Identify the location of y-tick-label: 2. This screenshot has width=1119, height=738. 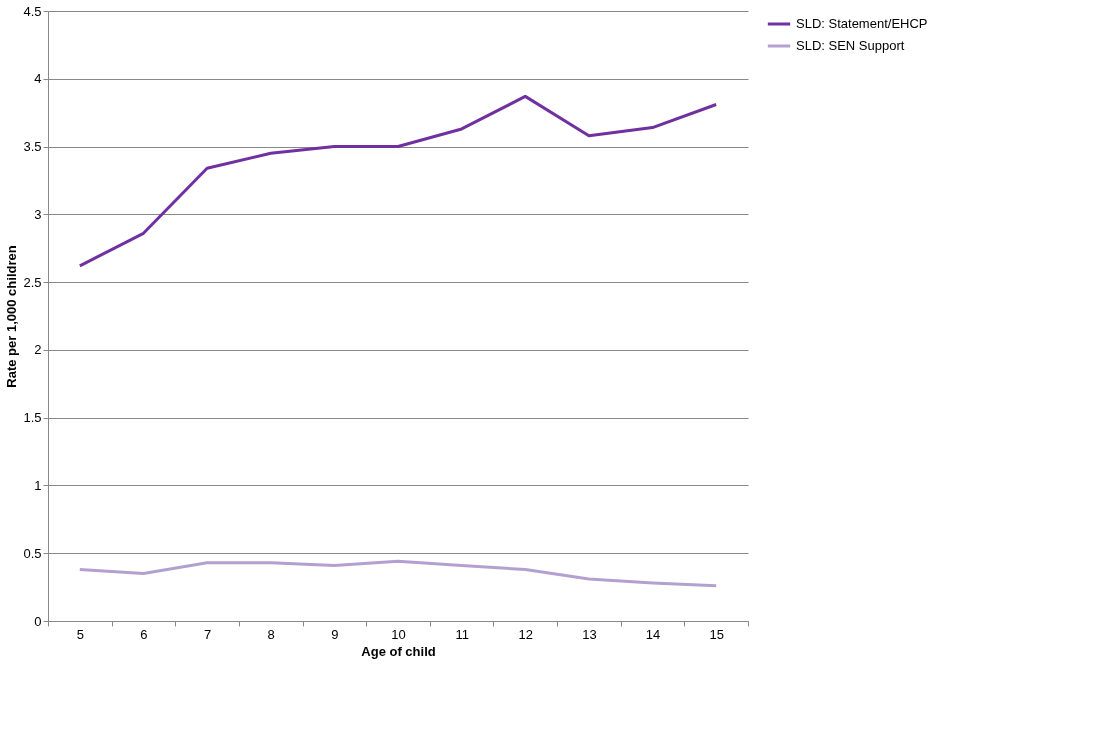
(38, 350).